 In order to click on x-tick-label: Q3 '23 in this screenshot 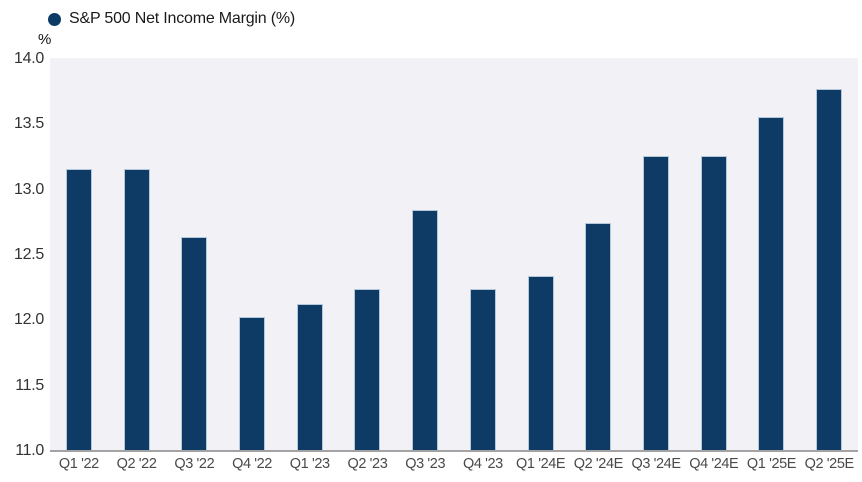, I will do `click(425, 464)`.